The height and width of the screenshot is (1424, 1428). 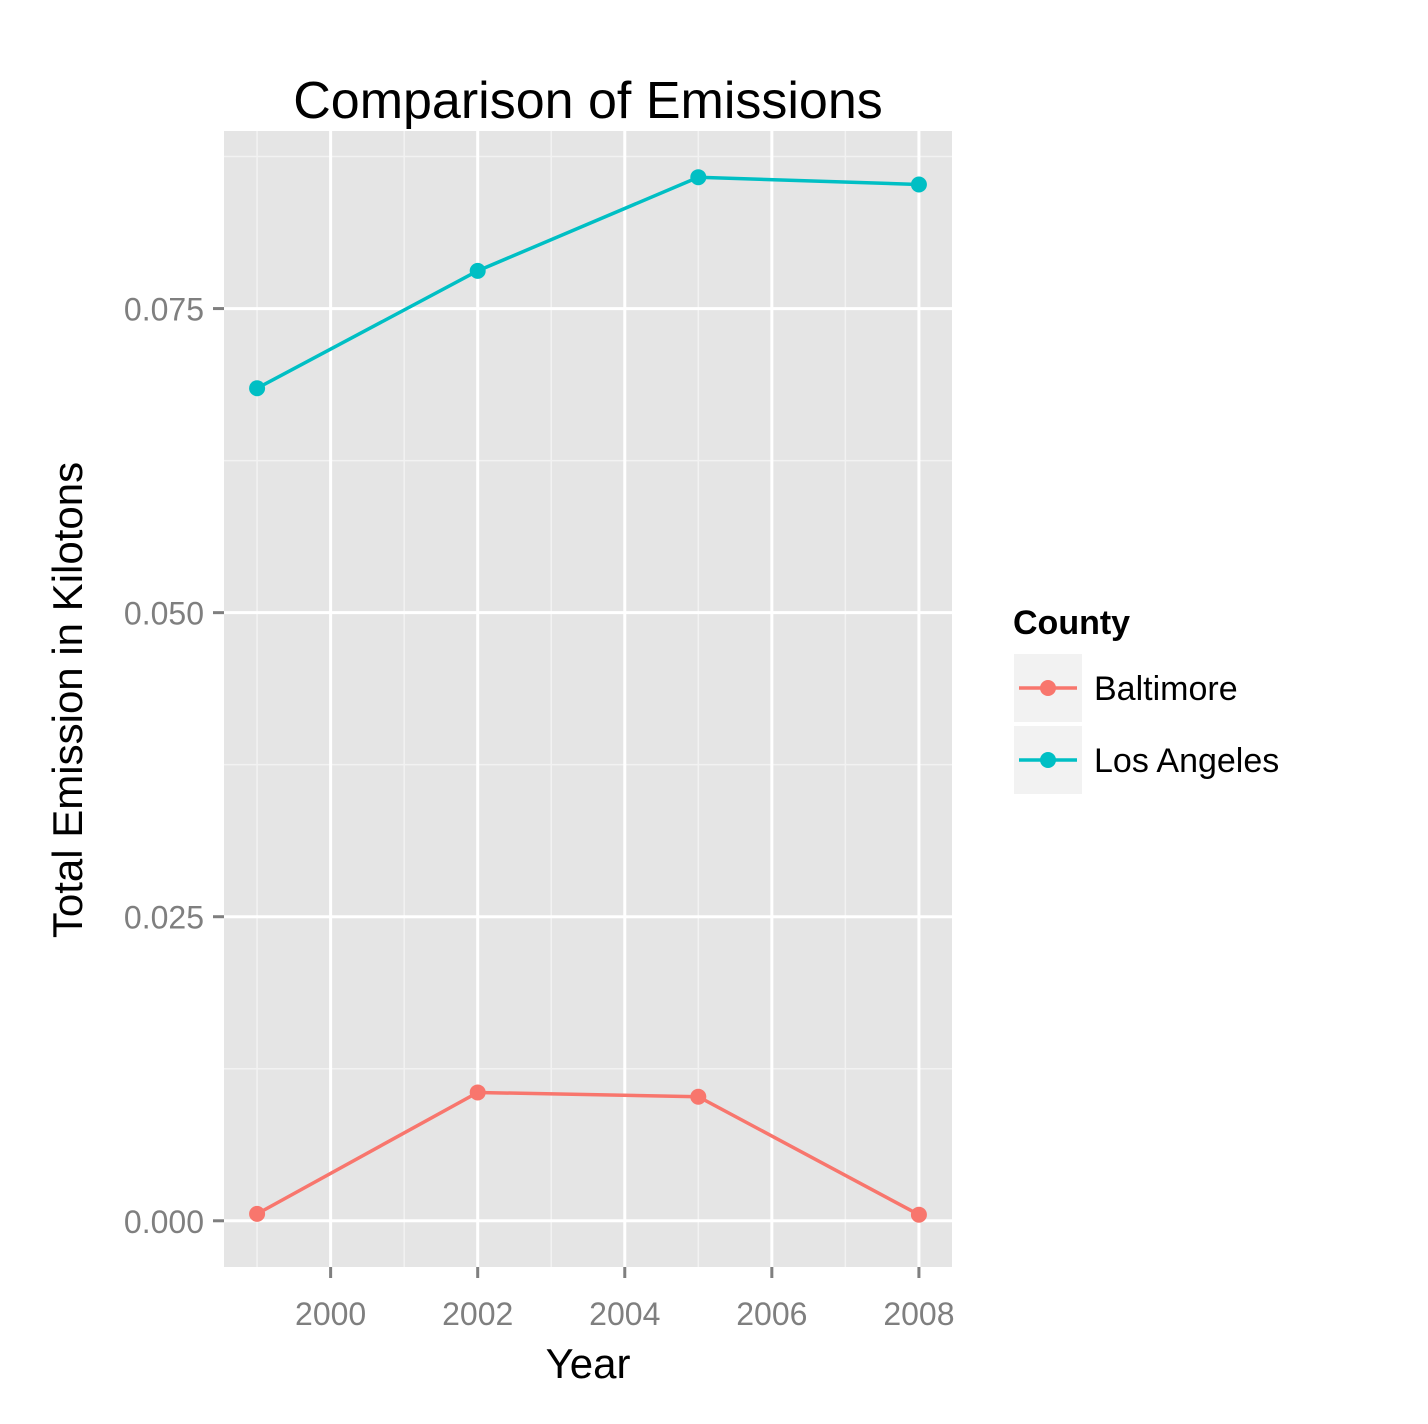 What do you see at coordinates (1166, 689) in the screenshot?
I see `legend-label-baltimore: Baltimore` at bounding box center [1166, 689].